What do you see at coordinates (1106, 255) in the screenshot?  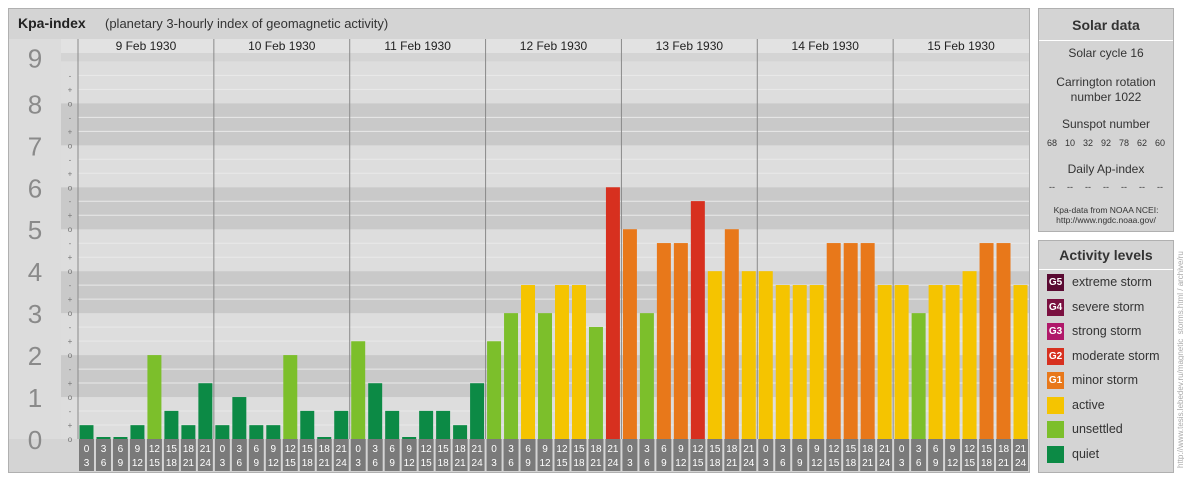 I see `activity-levels-title: Activity levels` at bounding box center [1106, 255].